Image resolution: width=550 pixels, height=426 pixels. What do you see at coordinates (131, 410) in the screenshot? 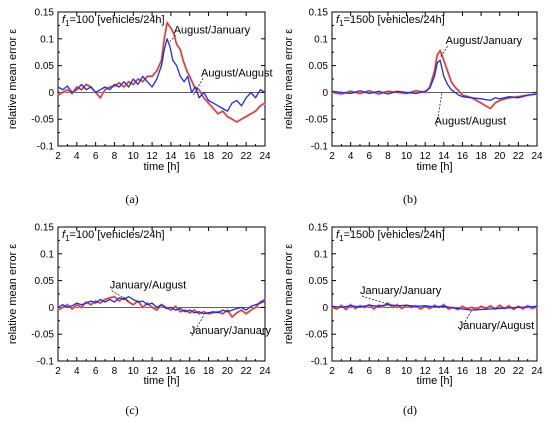
I see `panel-letter: (c)` at bounding box center [131, 410].